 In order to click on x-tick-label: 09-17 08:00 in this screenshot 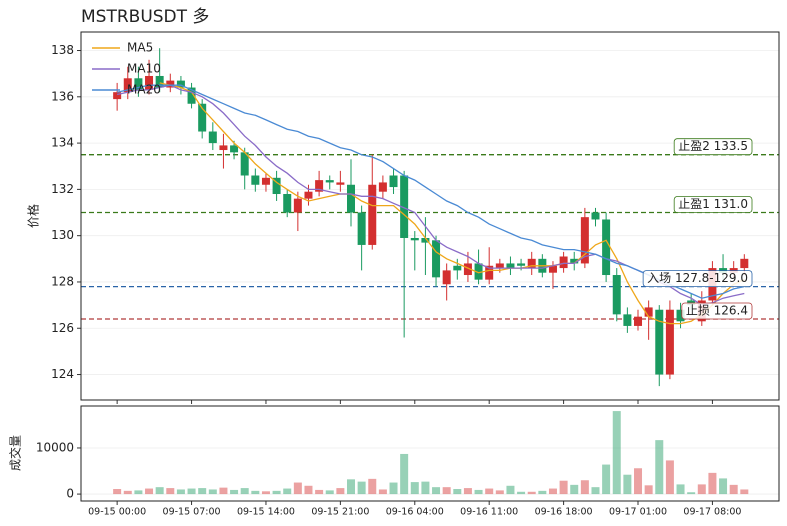, I will do `click(712, 512)`.